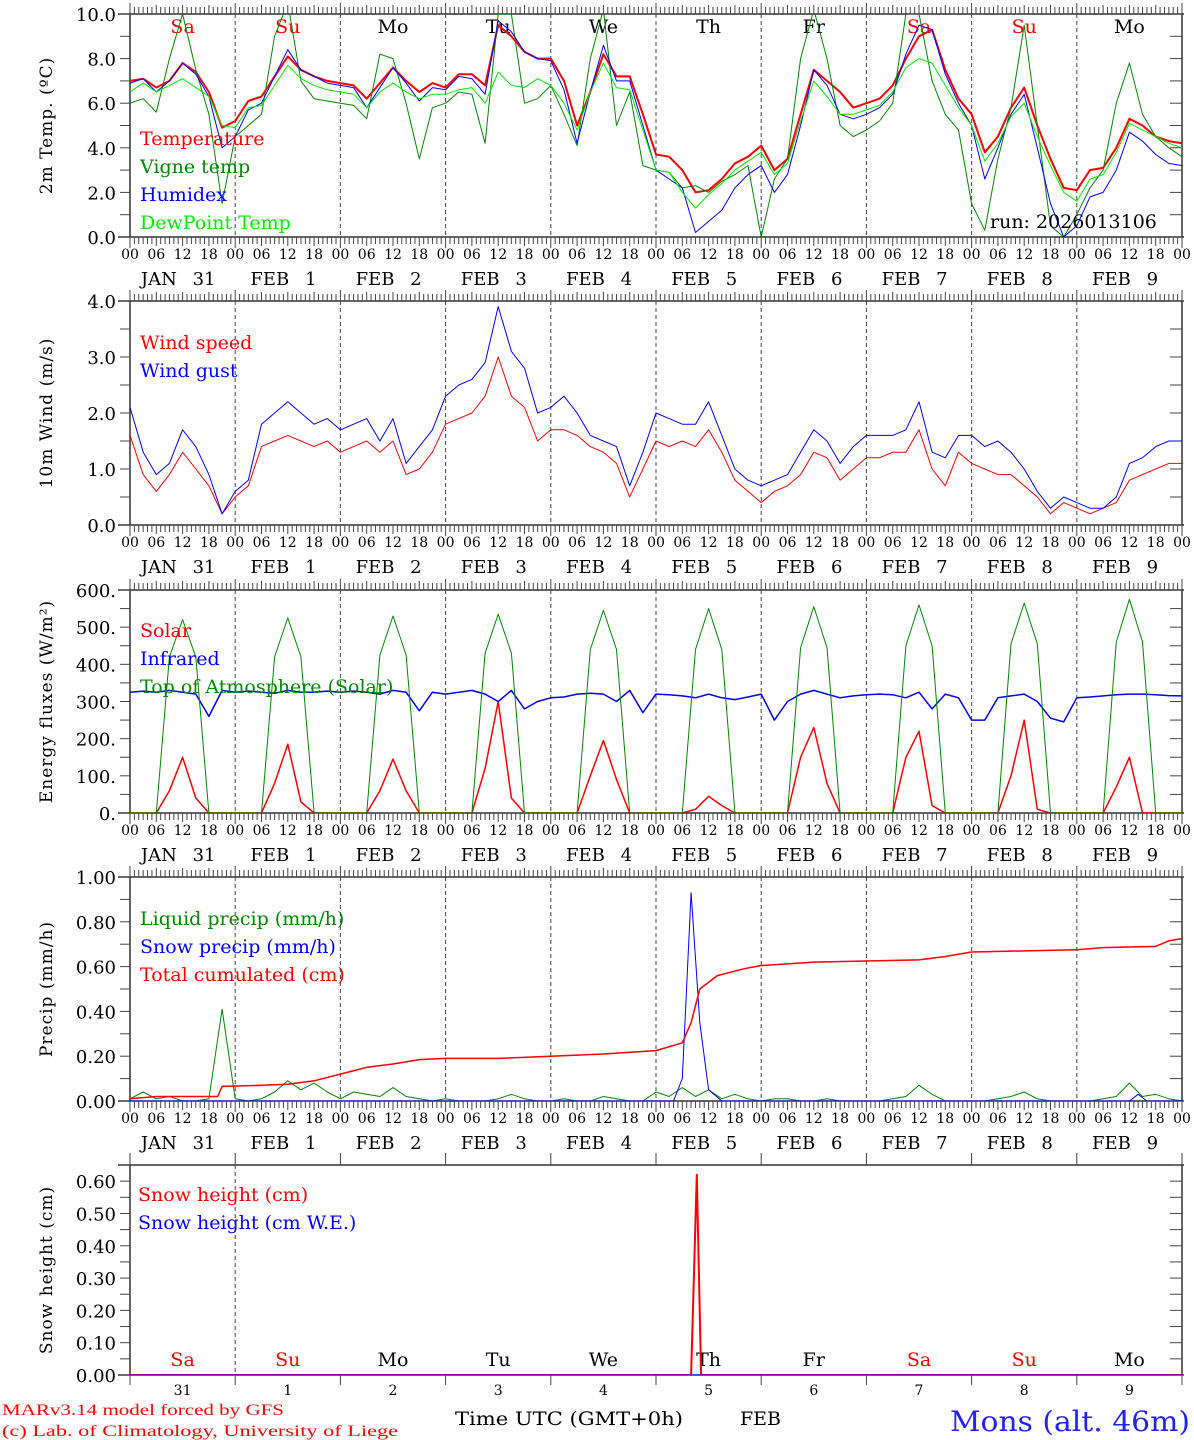  I want to click on y-tick-label: 300., so click(96, 703).